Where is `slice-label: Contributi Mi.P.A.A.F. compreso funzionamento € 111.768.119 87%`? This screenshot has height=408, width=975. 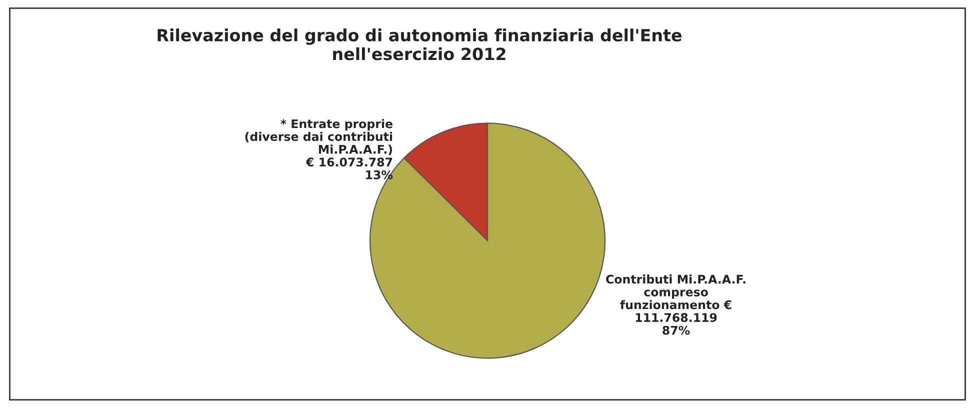
slice-label: Contributi Mi.P.A.A.F. compreso funzionamento € 111.768.119 87% is located at coordinates (676, 304).